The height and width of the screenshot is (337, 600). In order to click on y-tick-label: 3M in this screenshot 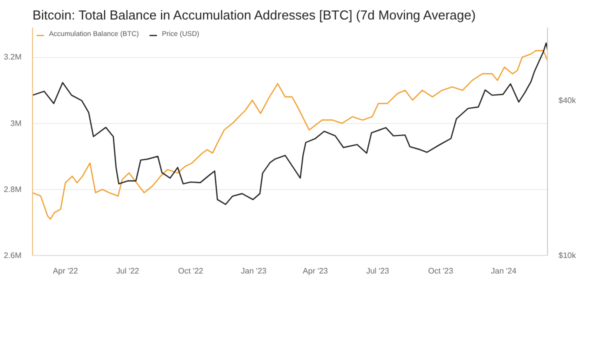, I will do `click(16, 123)`.